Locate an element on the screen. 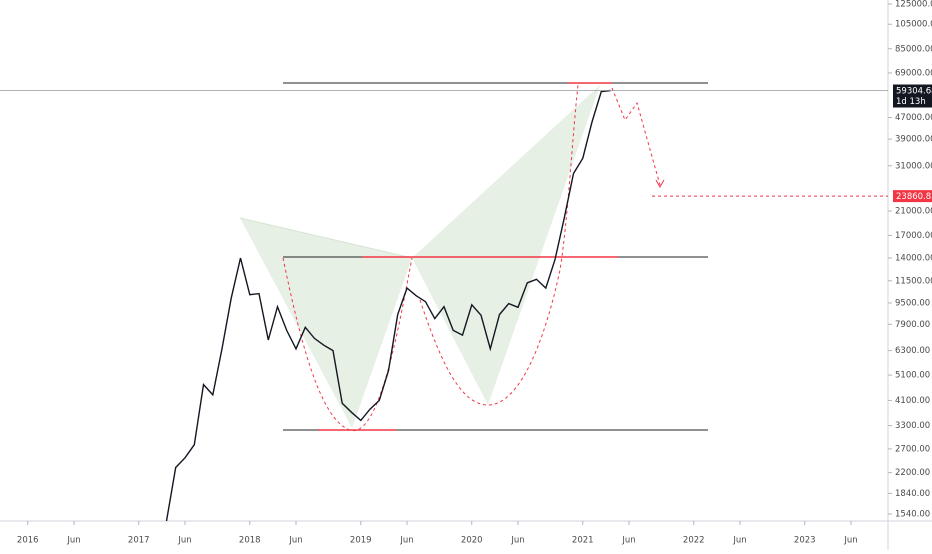 This screenshot has width=932, height=554. pattern-edge is located at coordinates (326, 238).